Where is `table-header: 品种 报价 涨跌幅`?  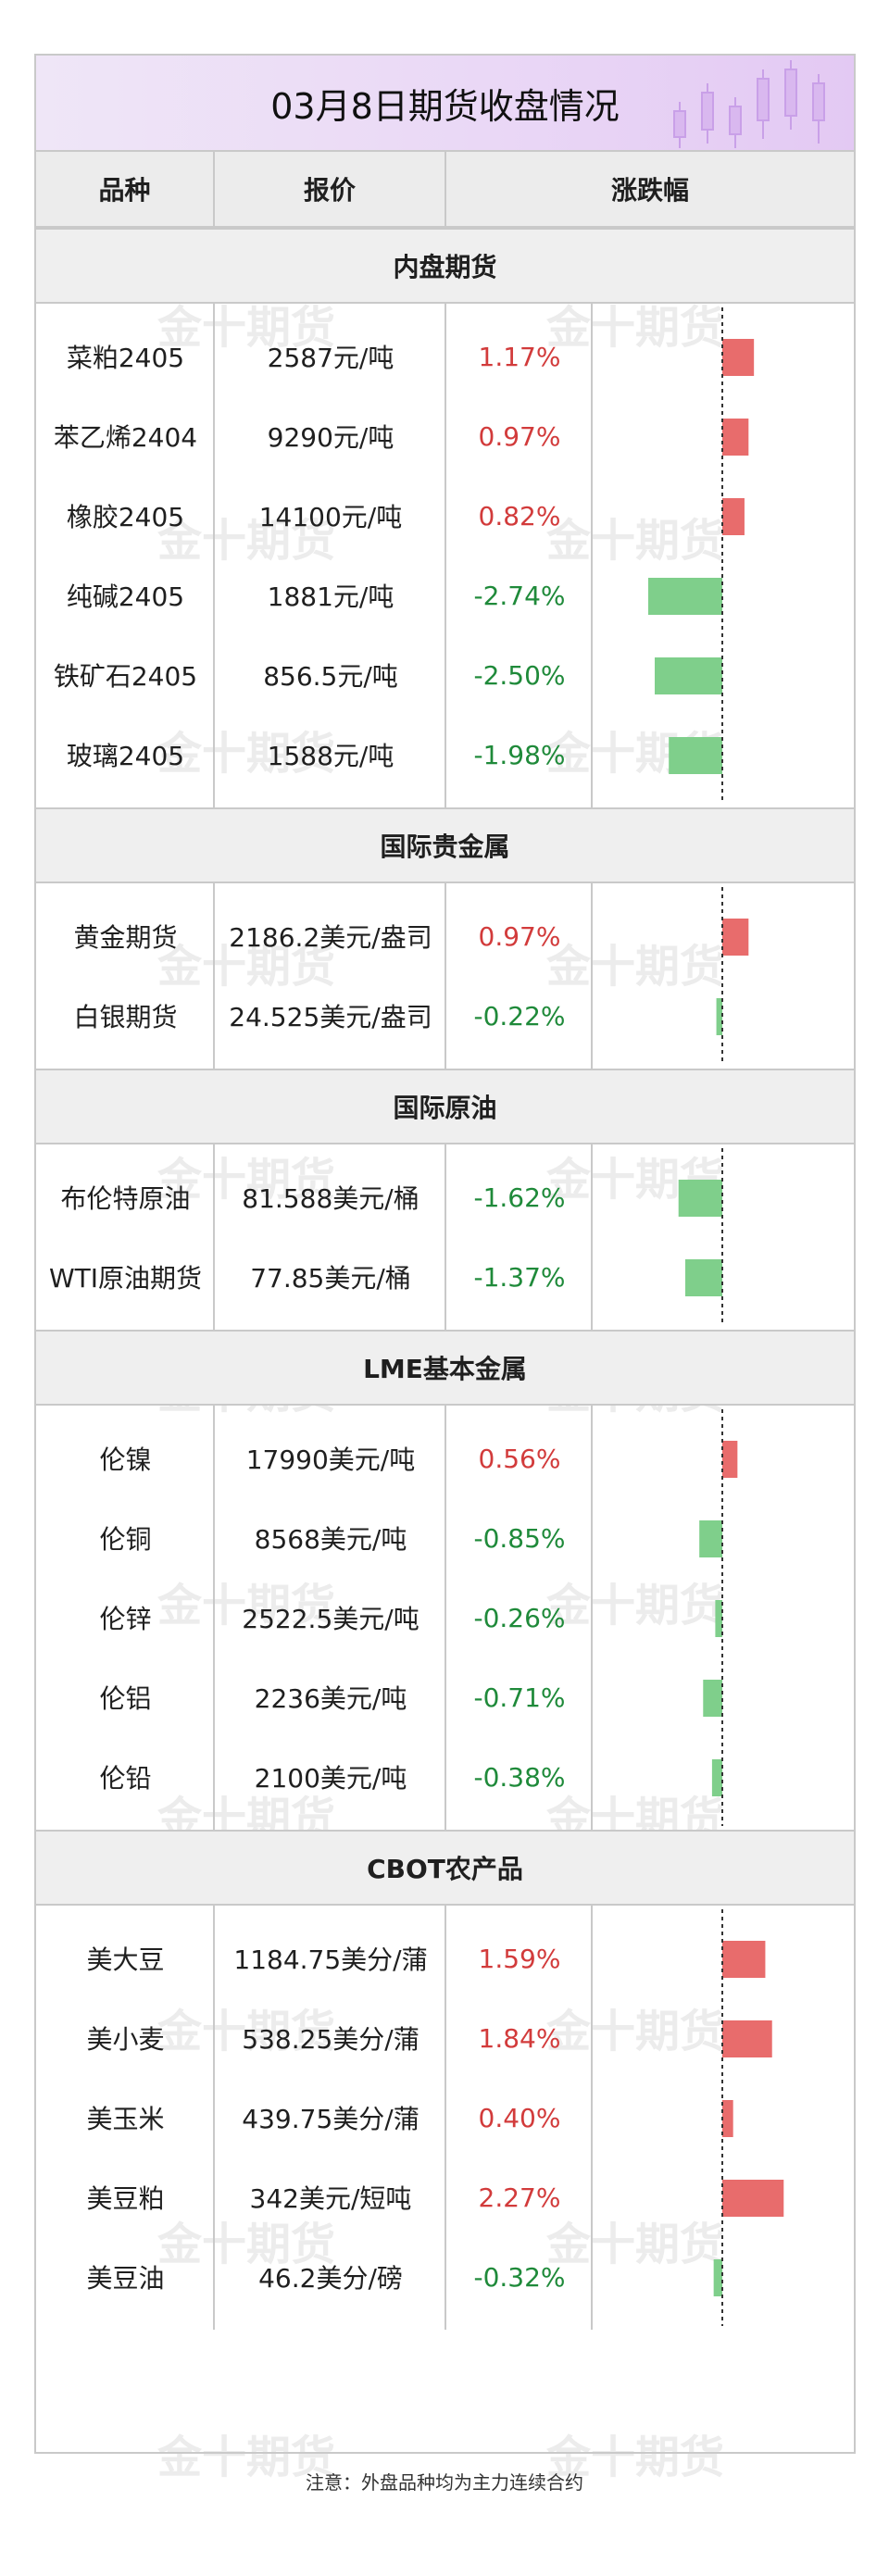 table-header: 品种 报价 涨跌幅 is located at coordinates (445, 189).